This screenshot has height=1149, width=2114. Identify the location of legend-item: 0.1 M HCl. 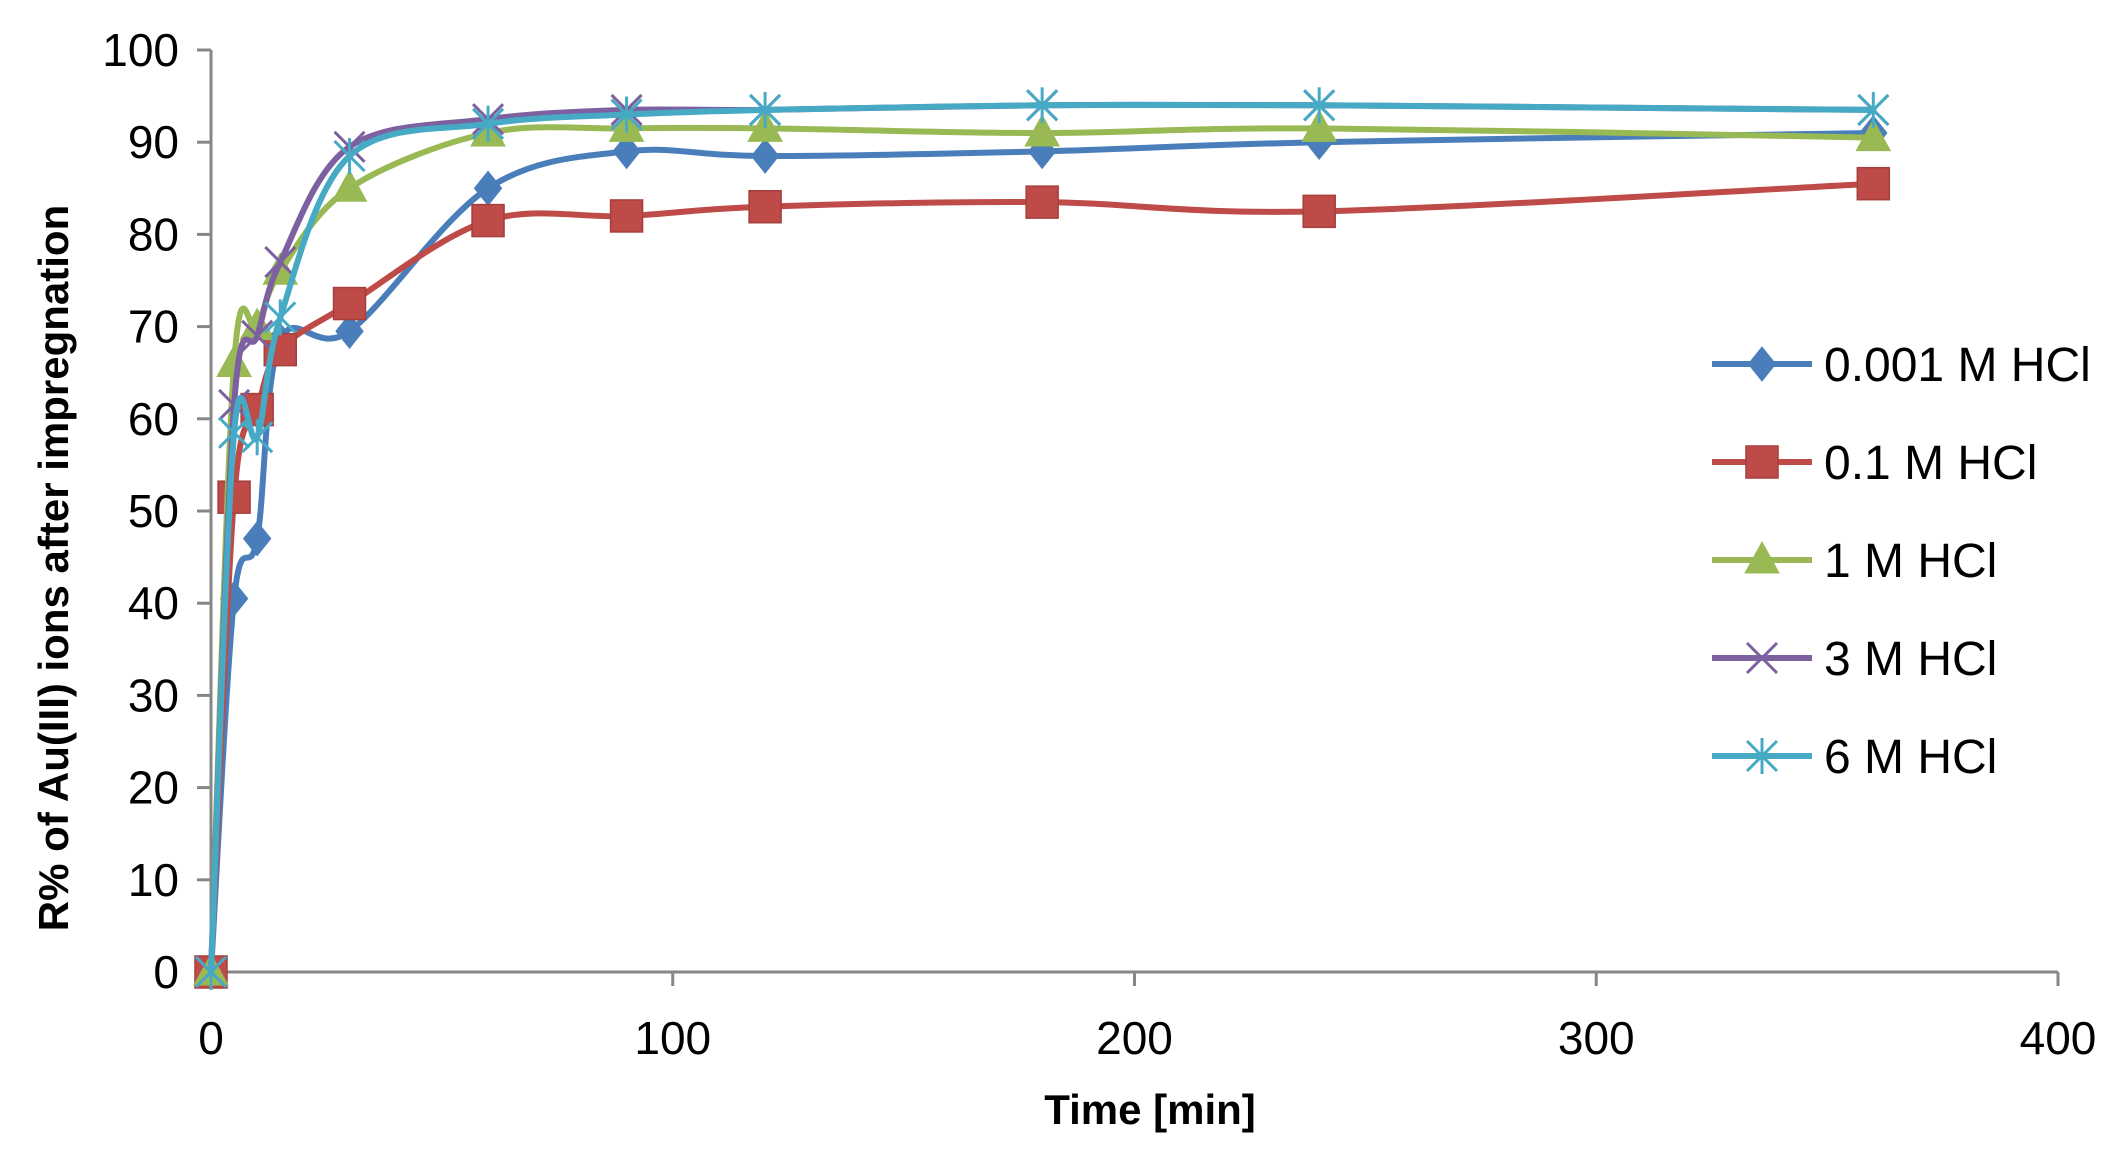
(1874, 463).